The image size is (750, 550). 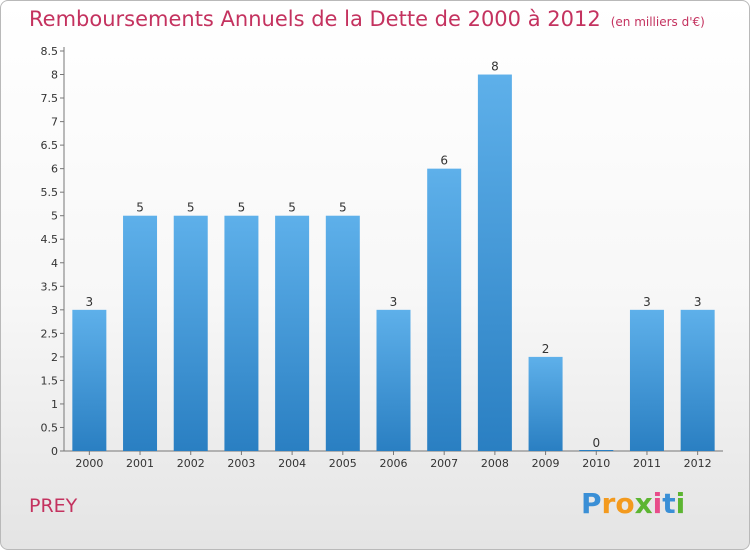 What do you see at coordinates (53, 506) in the screenshot?
I see `place-name: PREY` at bounding box center [53, 506].